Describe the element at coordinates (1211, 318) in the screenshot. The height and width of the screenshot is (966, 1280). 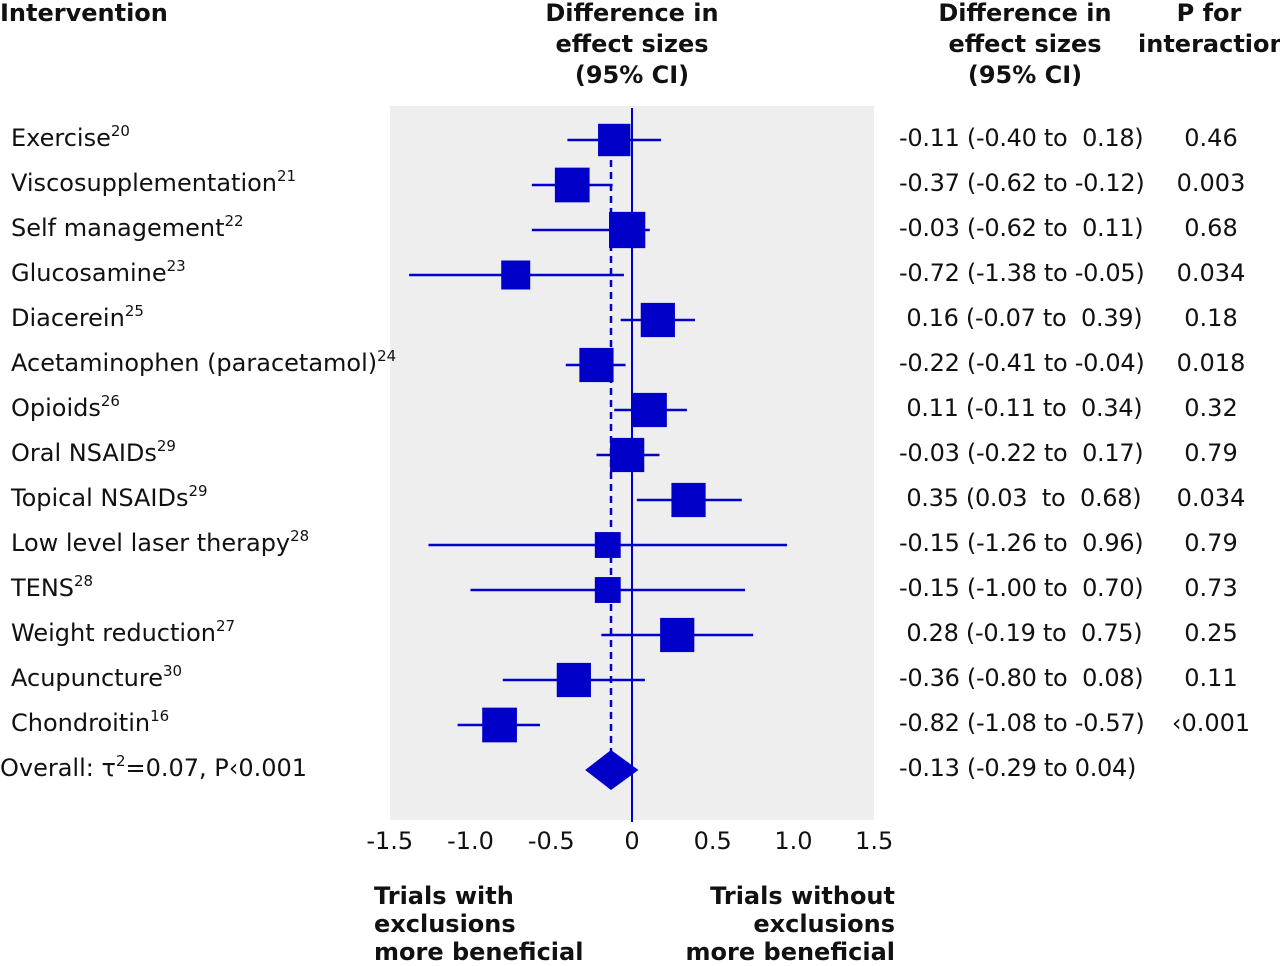
I see `p-value: 0.18` at that location.